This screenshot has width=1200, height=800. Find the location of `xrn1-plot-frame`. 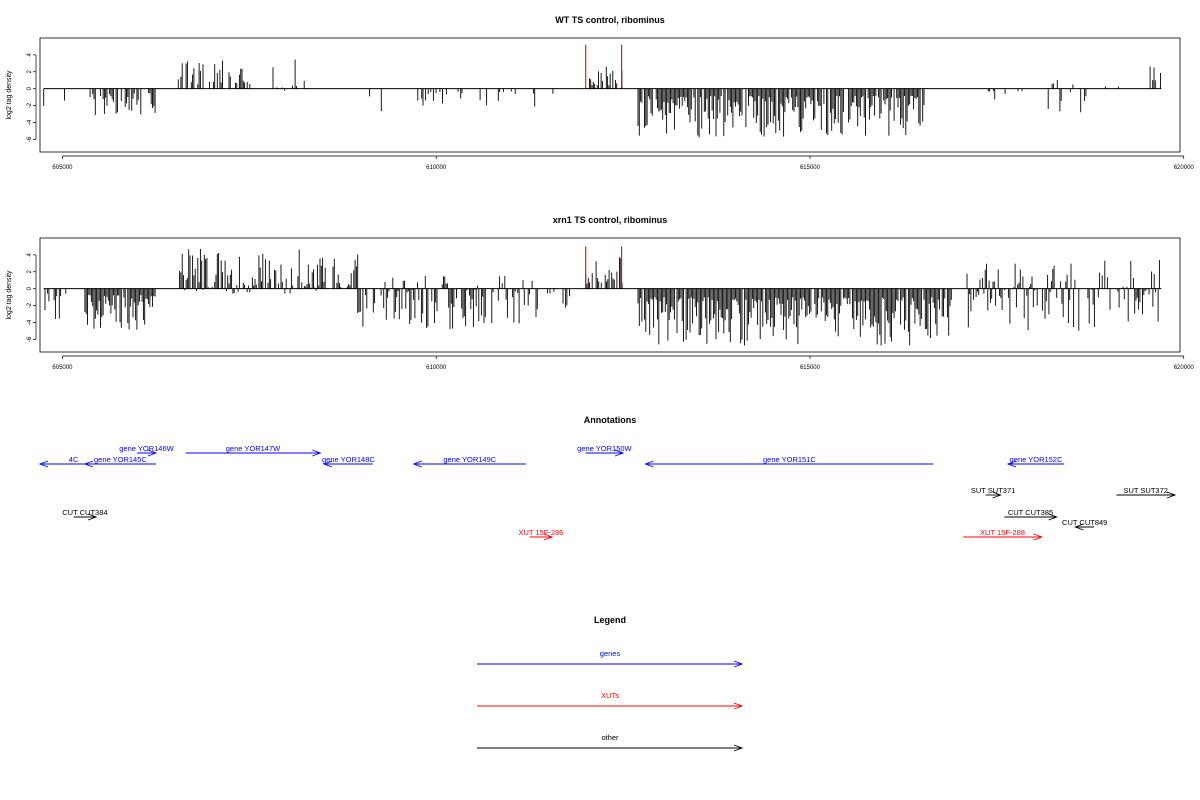

xrn1-plot-frame is located at coordinates (610, 295).